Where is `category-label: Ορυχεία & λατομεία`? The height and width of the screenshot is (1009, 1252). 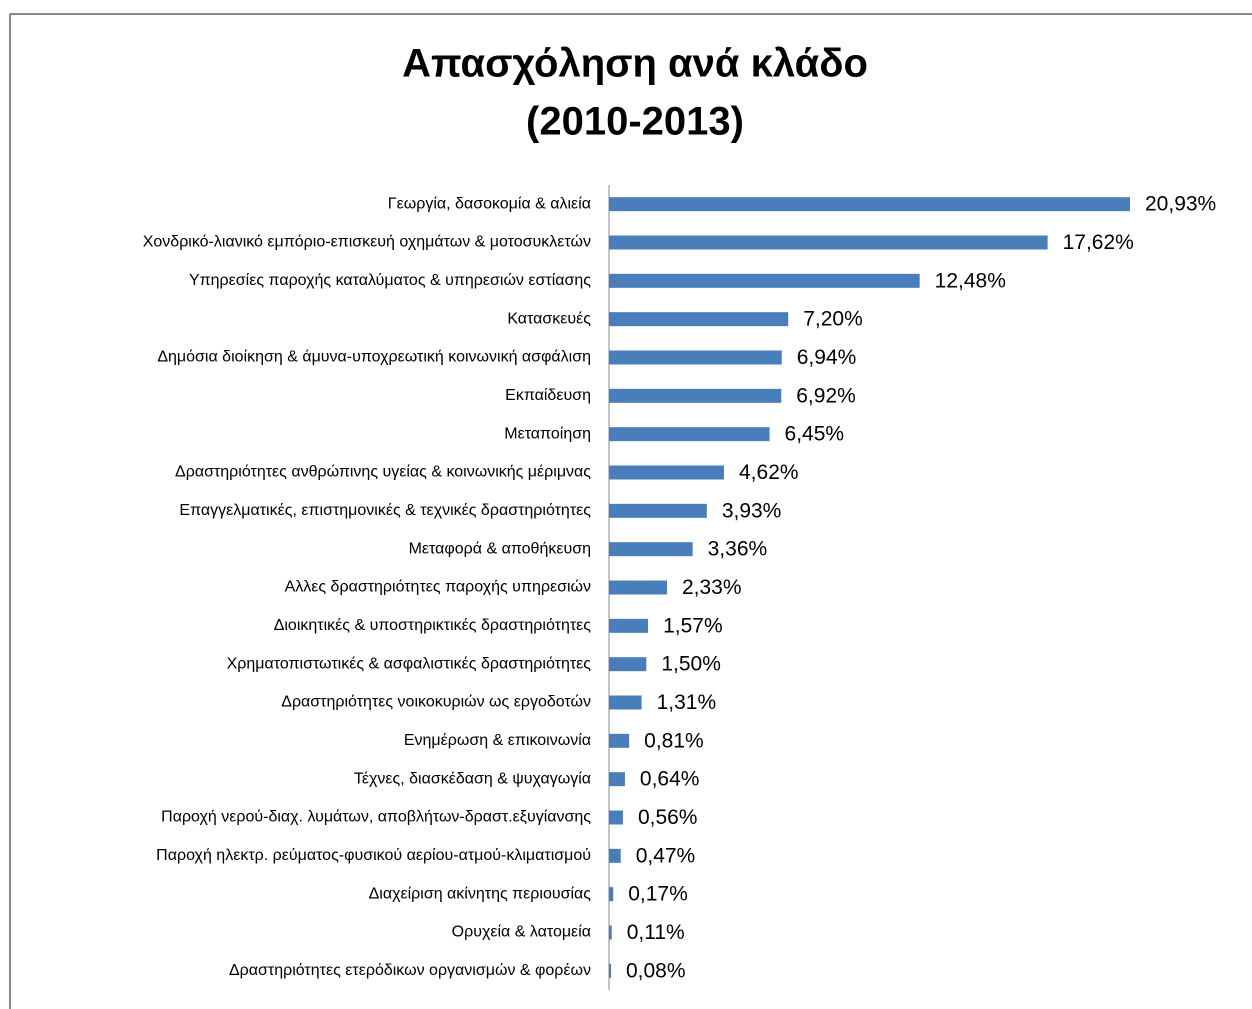
category-label: Ορυχεία & λατομεία is located at coordinates (521, 932).